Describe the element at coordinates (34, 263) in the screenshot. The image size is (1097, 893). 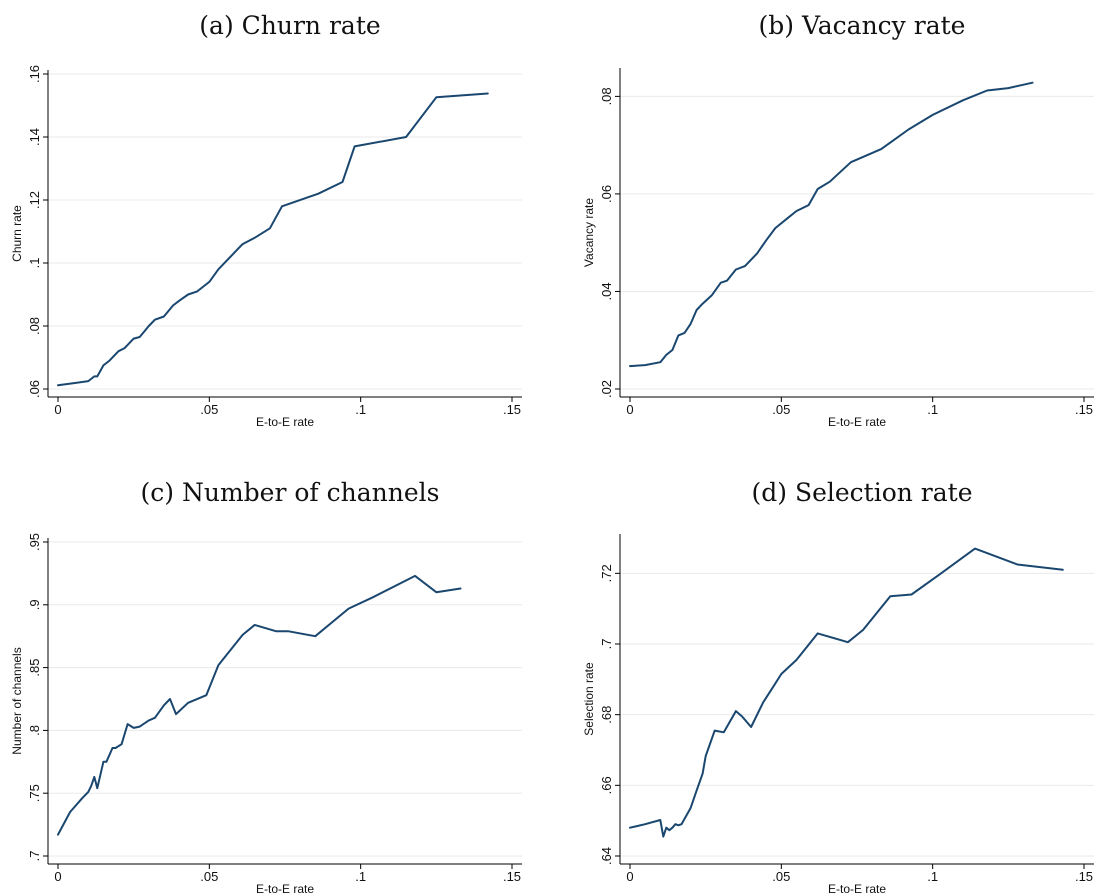
I see `y-tick-label: .1` at that location.